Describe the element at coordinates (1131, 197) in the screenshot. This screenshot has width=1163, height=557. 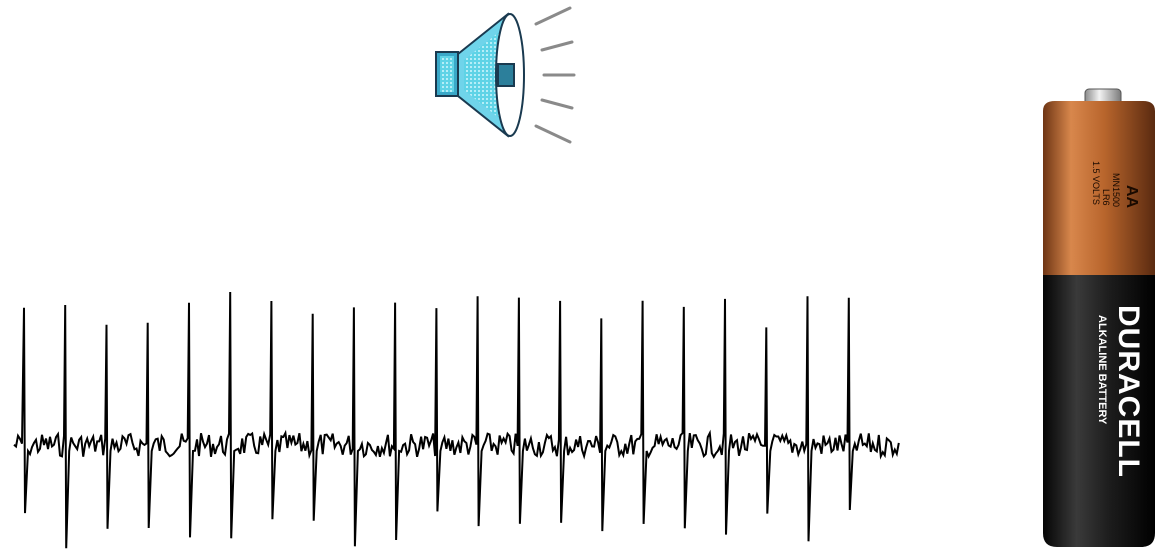
I see `size-label: AA` at that location.